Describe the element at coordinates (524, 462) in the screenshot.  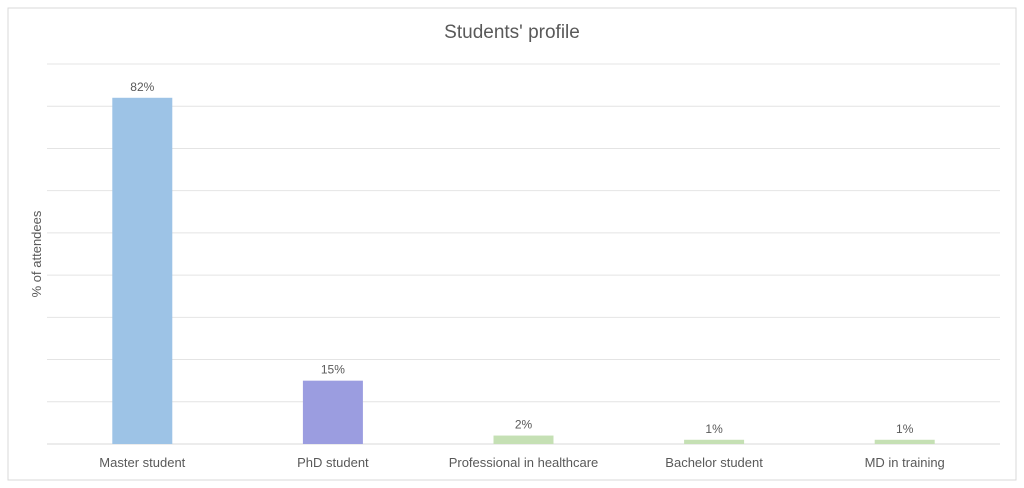
I see `x-tick-label: Professional in healthcare` at that location.